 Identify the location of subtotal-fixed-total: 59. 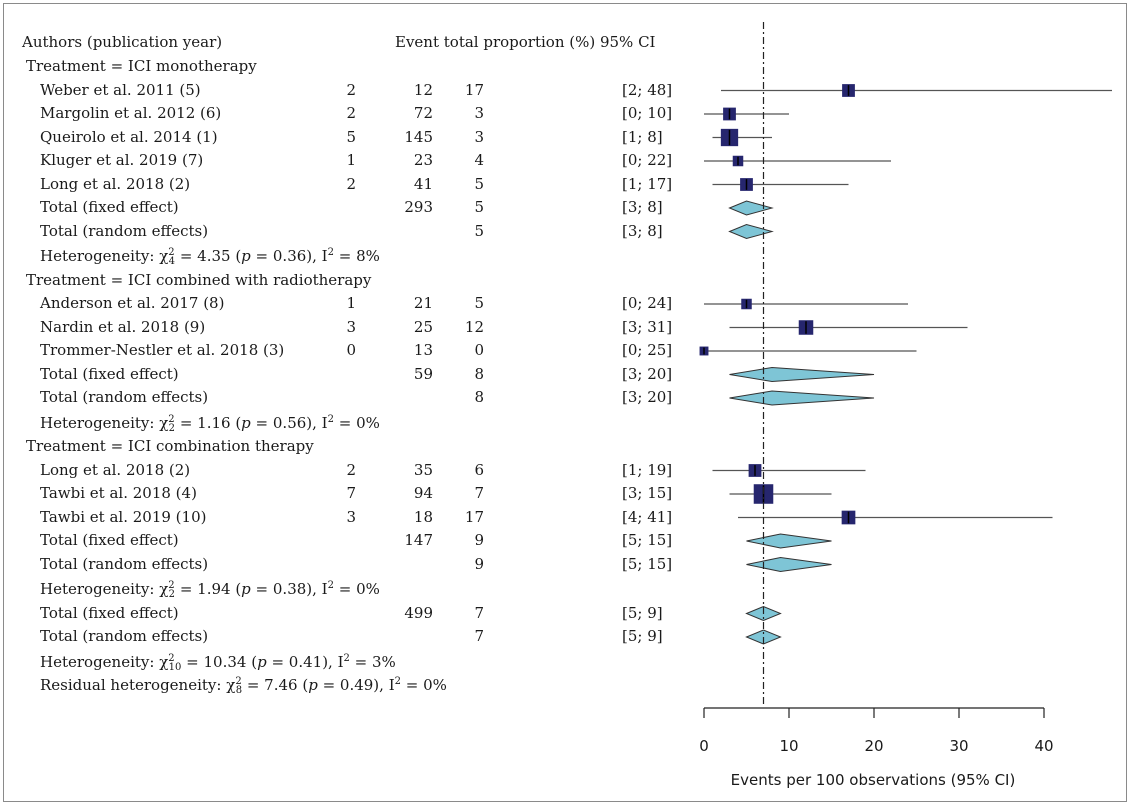
(423, 373).